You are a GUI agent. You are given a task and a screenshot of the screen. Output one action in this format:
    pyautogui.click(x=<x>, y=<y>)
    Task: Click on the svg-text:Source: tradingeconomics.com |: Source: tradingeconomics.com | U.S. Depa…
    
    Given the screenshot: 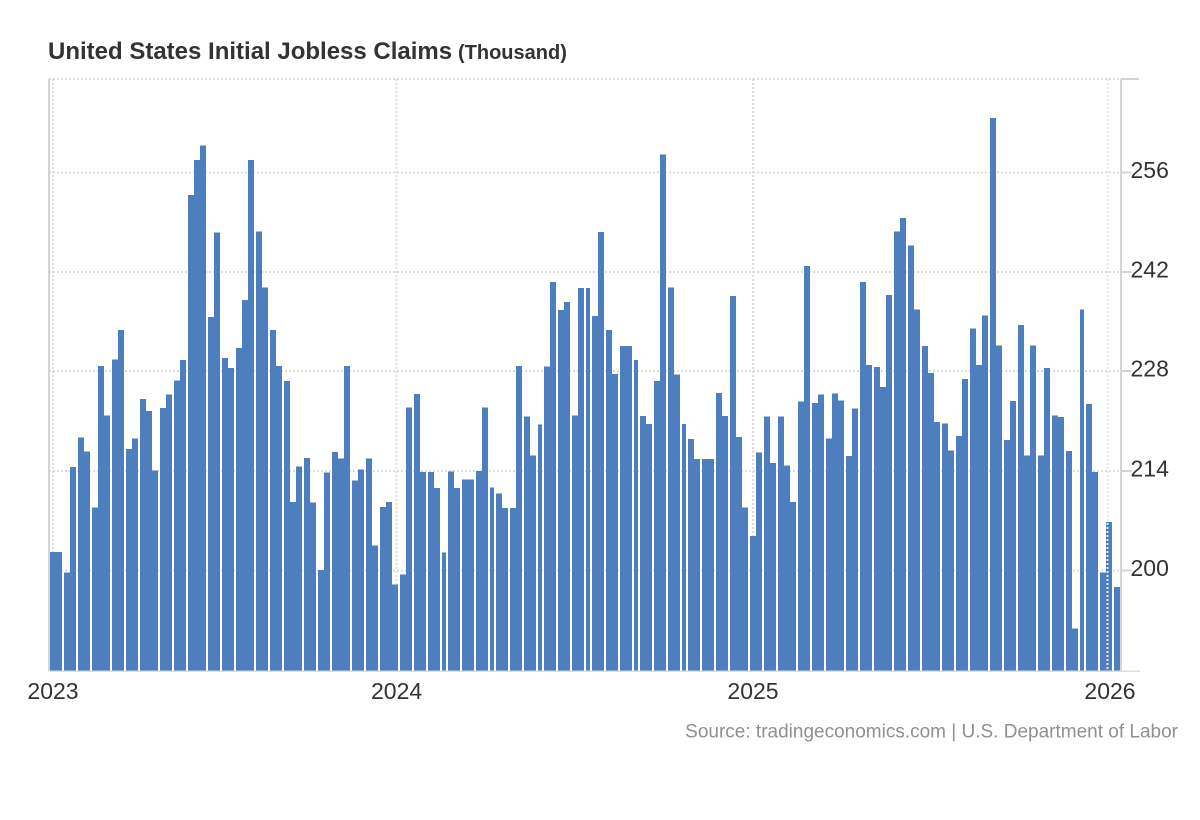 What is the action you would take?
    pyautogui.click(x=932, y=732)
    